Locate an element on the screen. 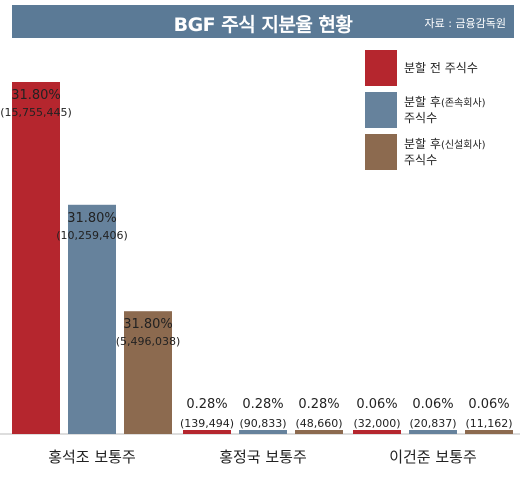 Image resolution: width=520 pixels, height=485 pixels. count-label: (90,833) is located at coordinates (262, 423).